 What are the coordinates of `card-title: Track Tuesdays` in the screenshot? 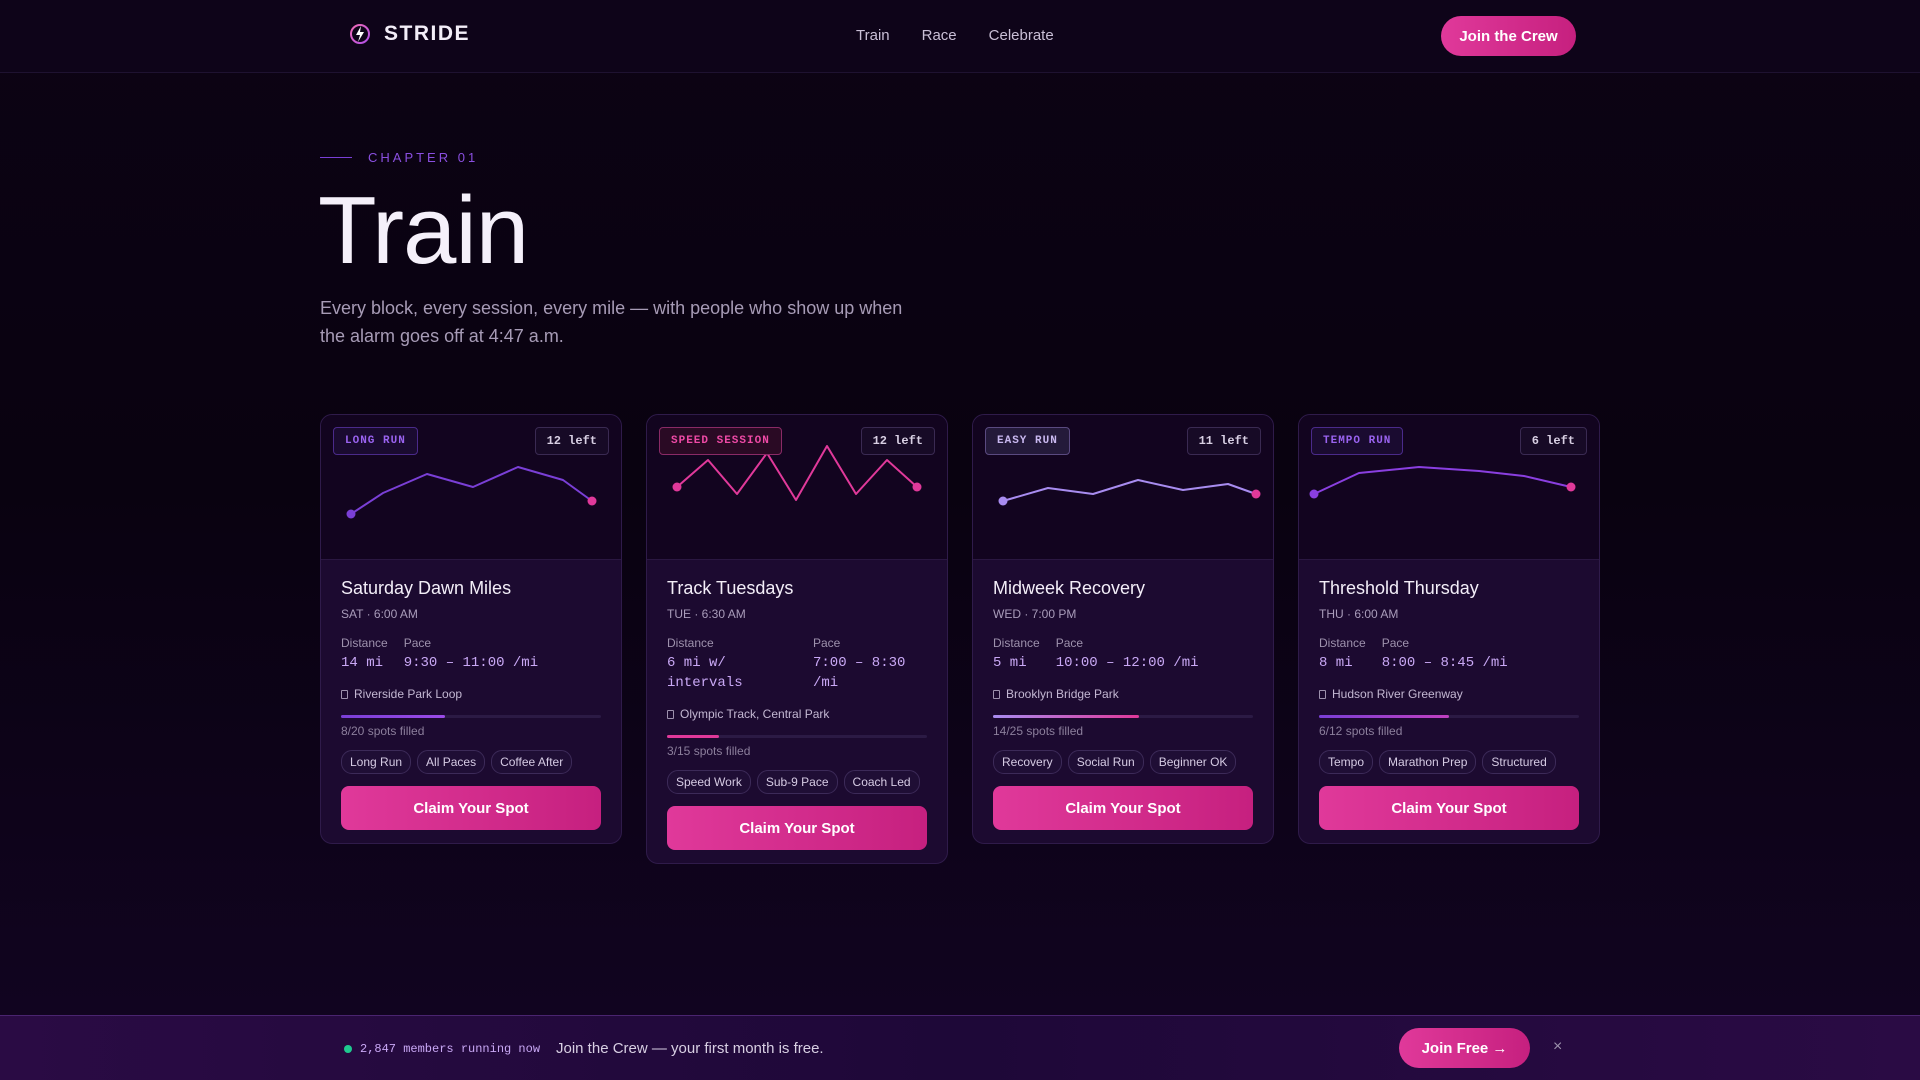 It's located at (730, 588).